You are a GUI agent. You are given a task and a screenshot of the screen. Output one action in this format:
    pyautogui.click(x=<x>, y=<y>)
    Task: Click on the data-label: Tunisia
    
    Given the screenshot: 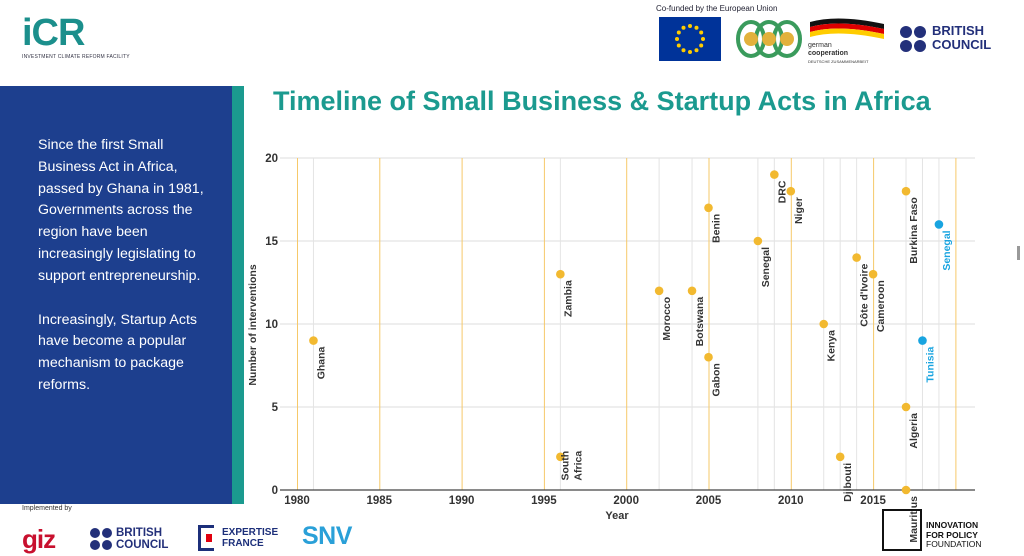 What is the action you would take?
    pyautogui.click(x=930, y=364)
    